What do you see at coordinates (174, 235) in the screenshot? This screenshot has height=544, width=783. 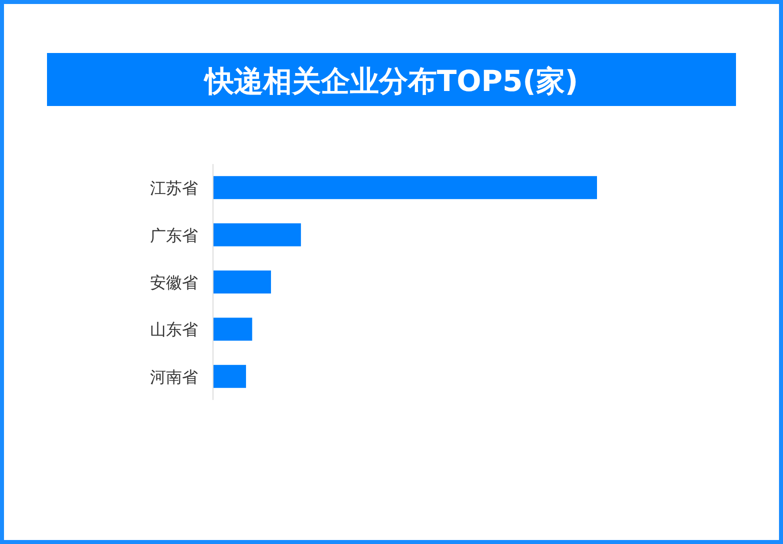 I see `y-tick-label: 广东省` at bounding box center [174, 235].